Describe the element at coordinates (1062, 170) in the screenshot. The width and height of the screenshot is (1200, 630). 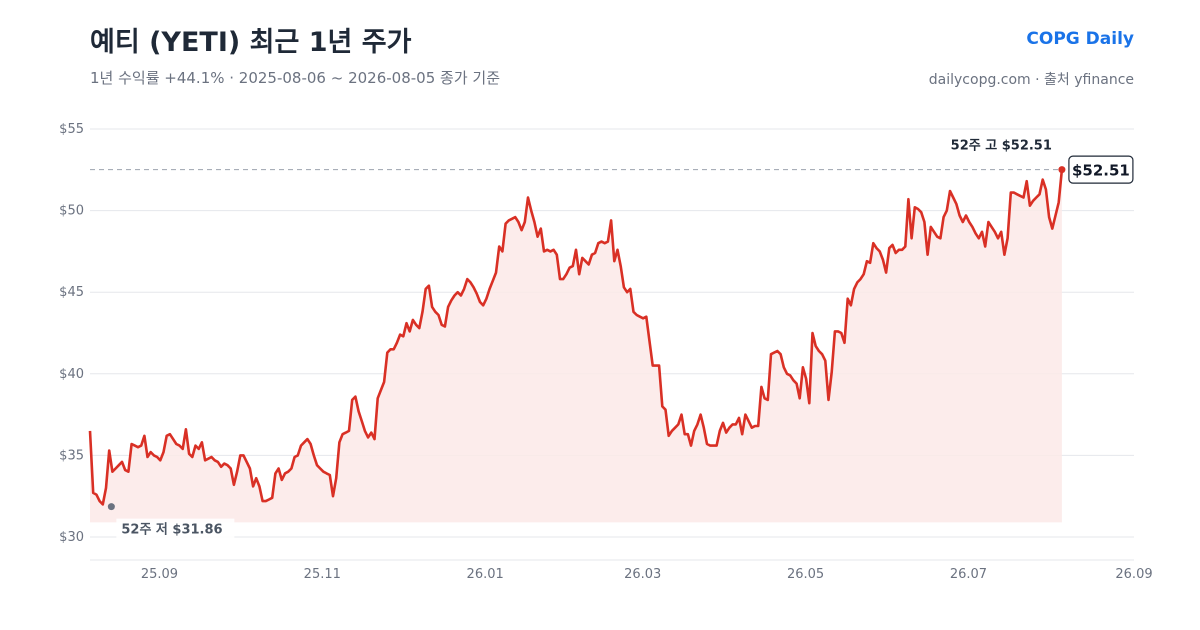
I see `high-marker` at that location.